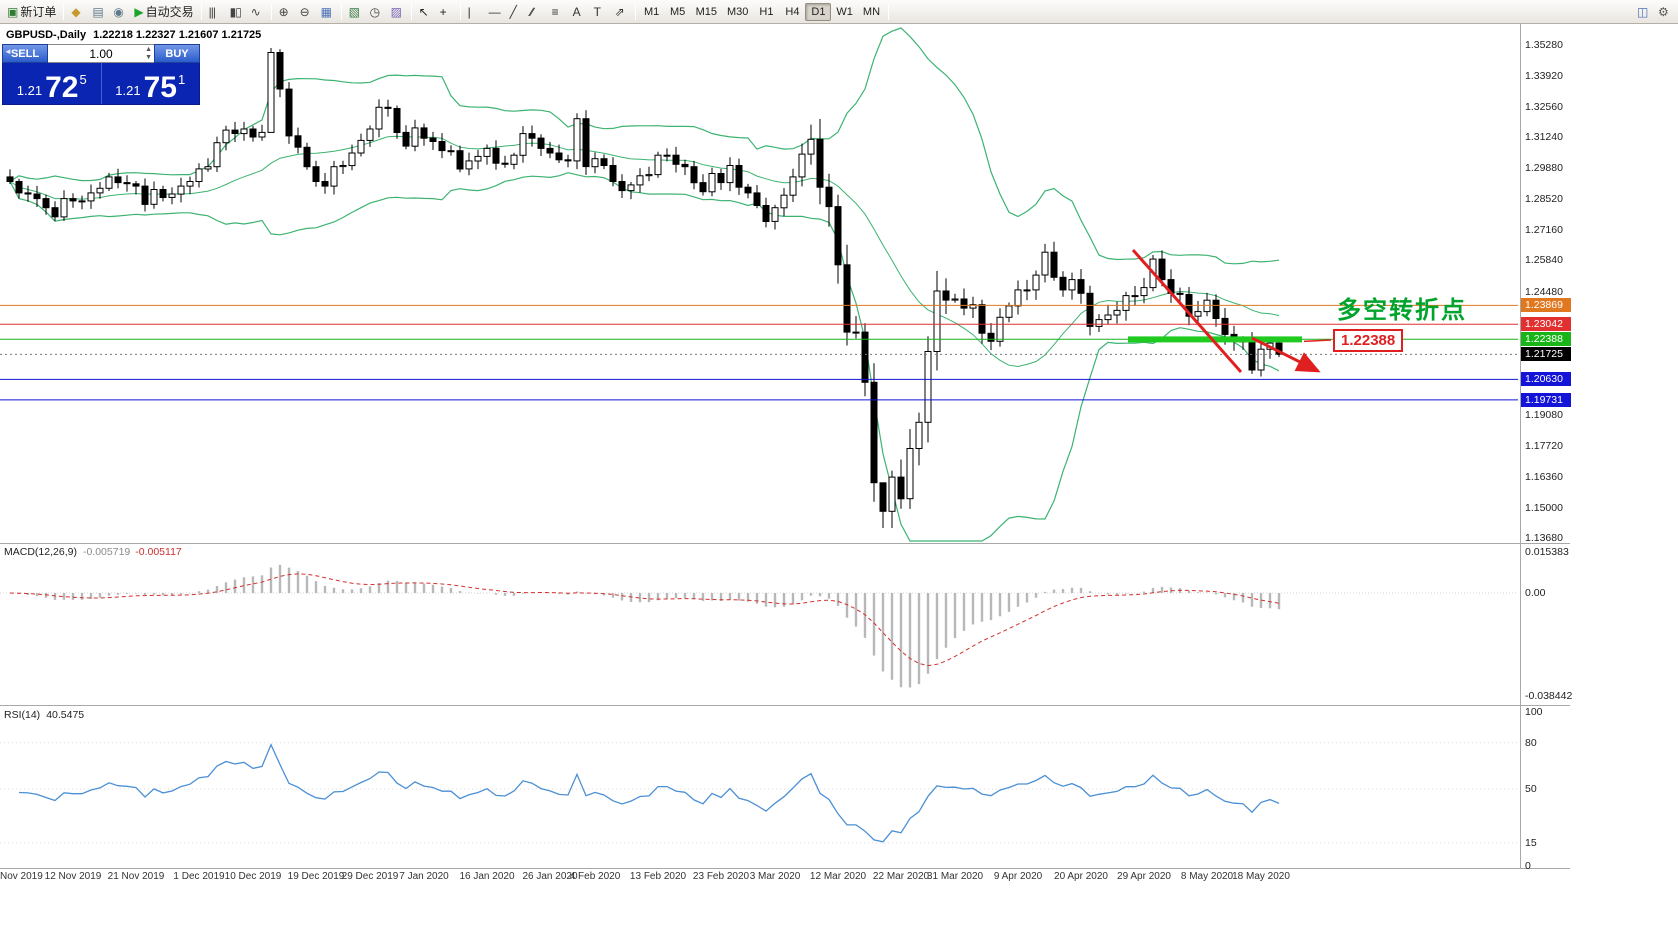  I want to click on price-axis-label: 1.17720, so click(1544, 445).